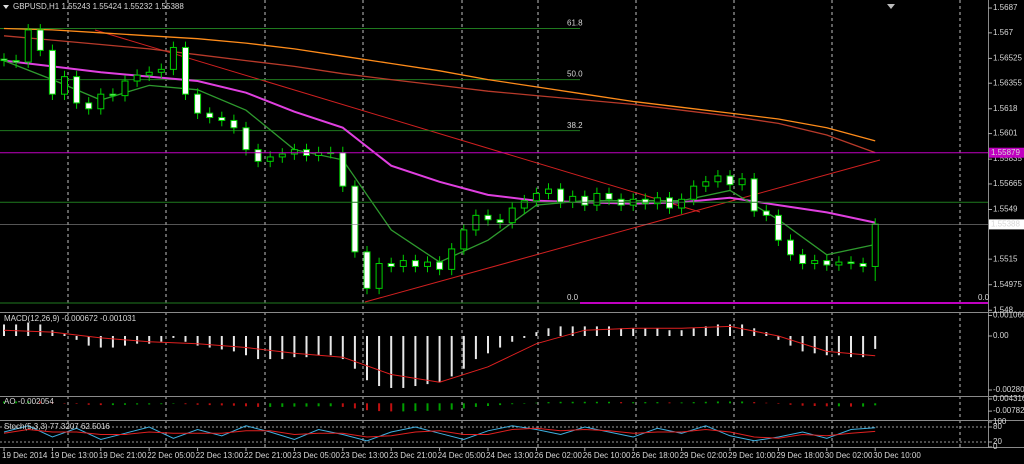 This screenshot has height=464, width=1024. I want to click on y-tick-label: 1.548, so click(1003, 309).